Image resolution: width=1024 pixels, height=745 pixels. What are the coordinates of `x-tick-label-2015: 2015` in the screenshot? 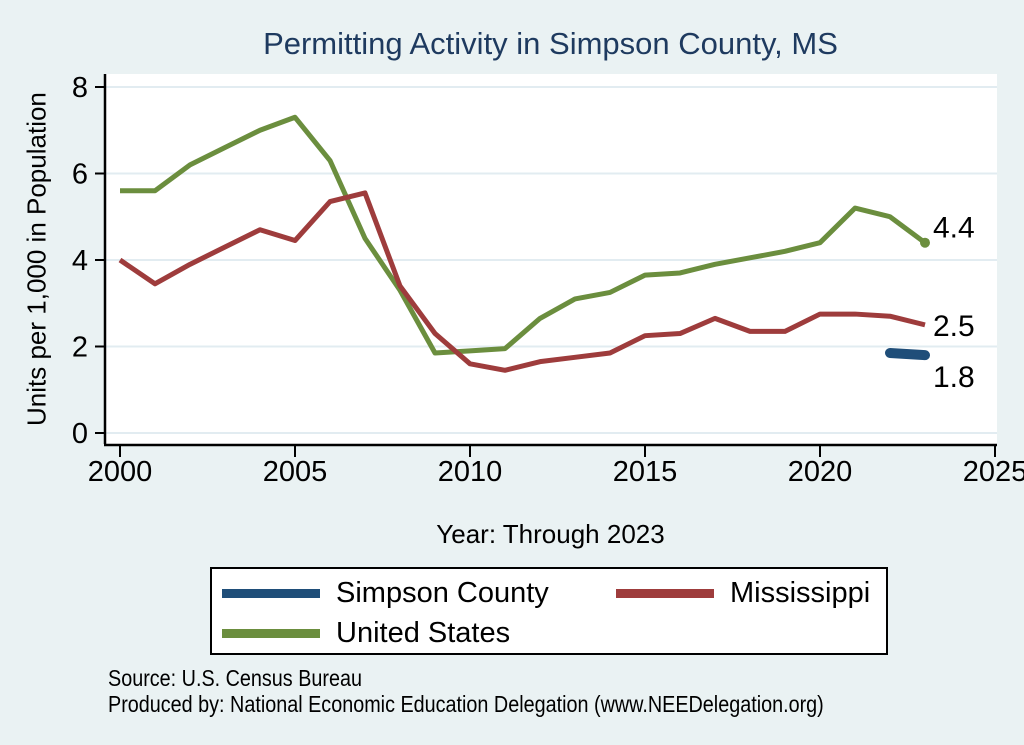 It's located at (645, 472).